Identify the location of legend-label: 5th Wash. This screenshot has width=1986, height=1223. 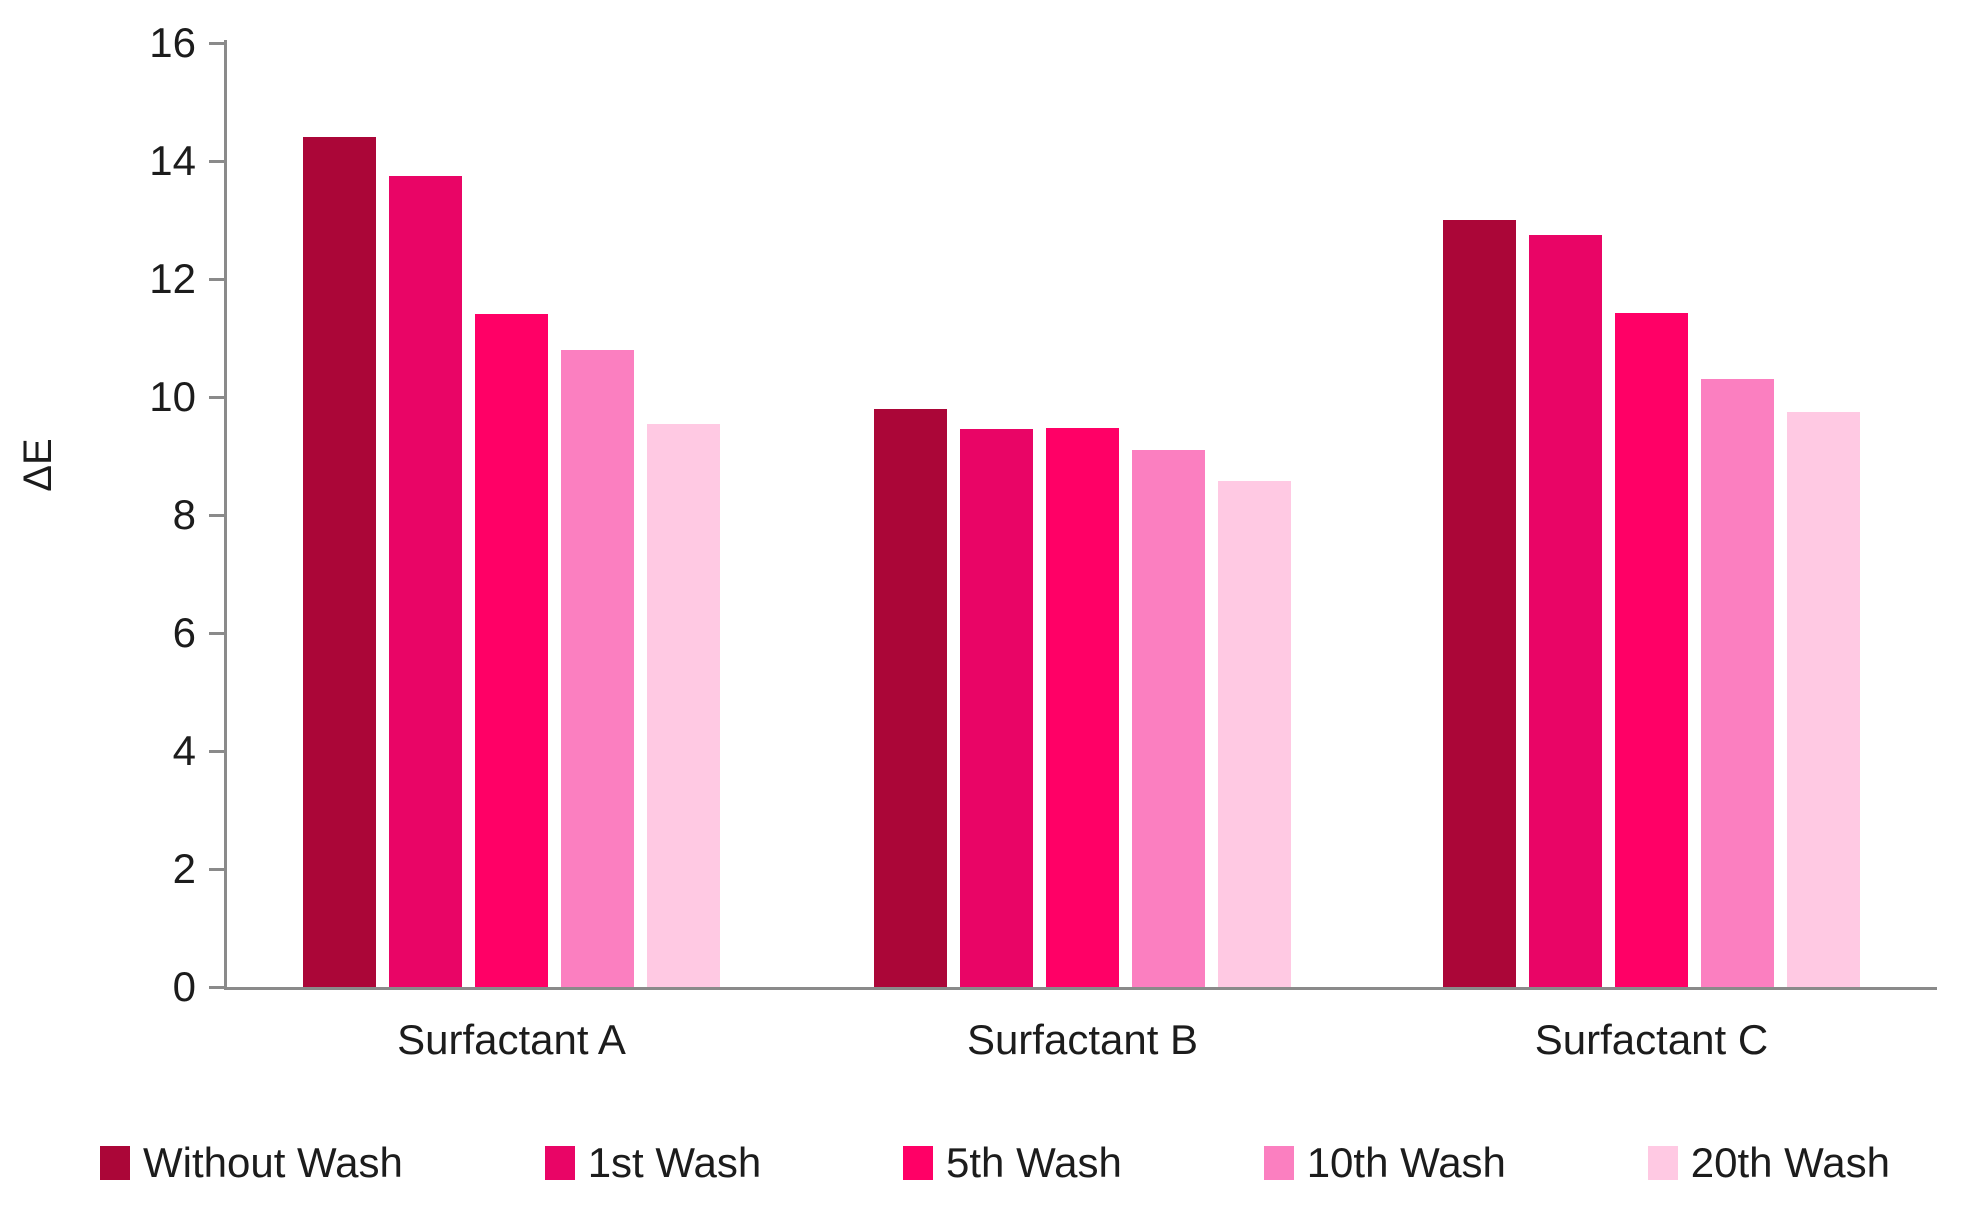
(1034, 1162).